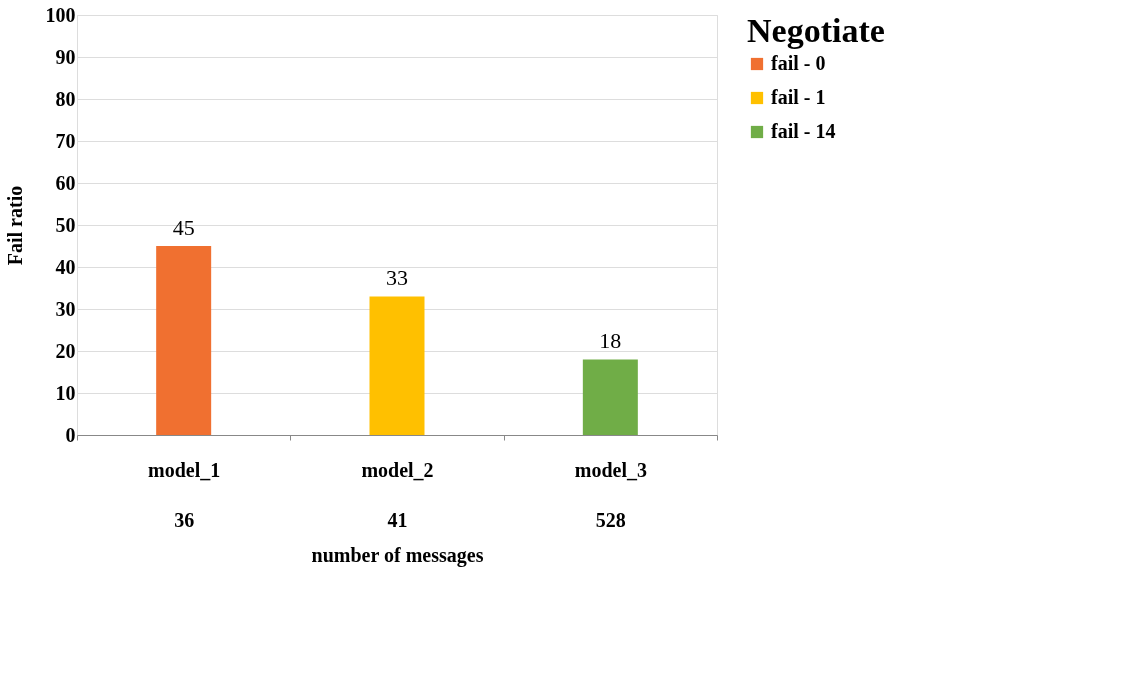 The width and height of the screenshot is (1134, 690). What do you see at coordinates (14, 225) in the screenshot?
I see `y-axis-title: Fail ratio` at bounding box center [14, 225].